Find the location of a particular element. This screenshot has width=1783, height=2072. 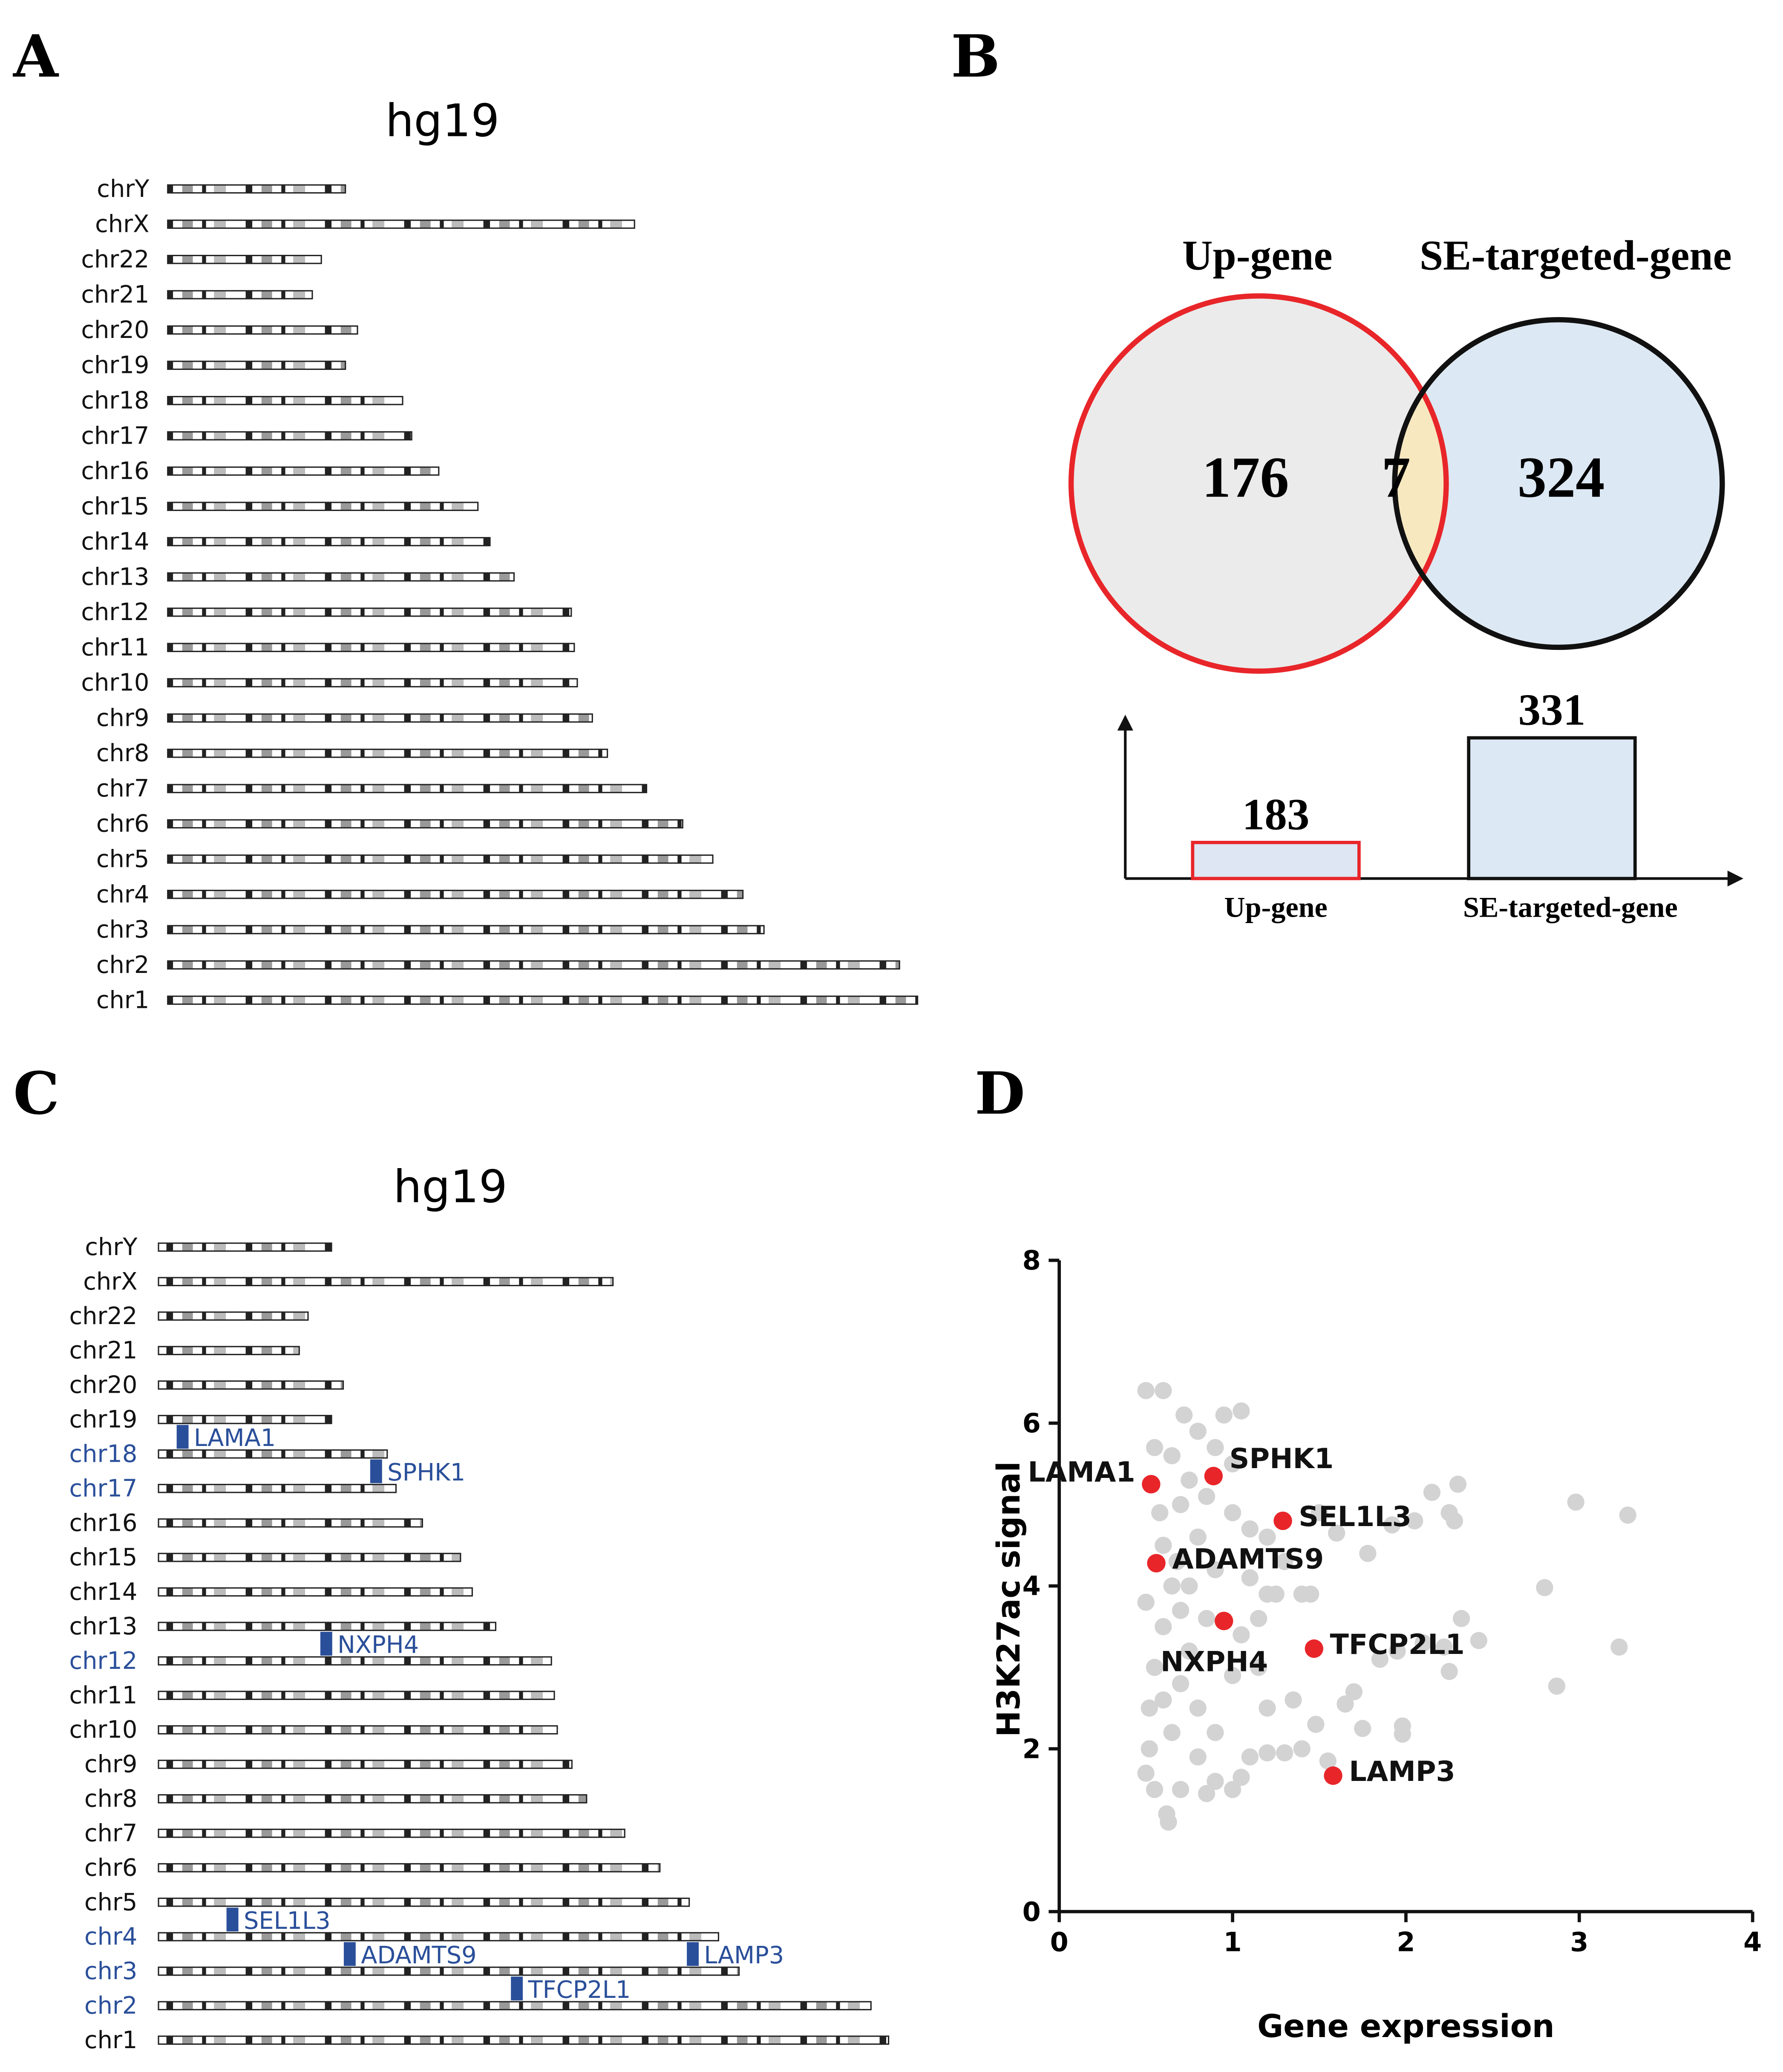

chromosome-label: chr13 is located at coordinates (103, 1626).